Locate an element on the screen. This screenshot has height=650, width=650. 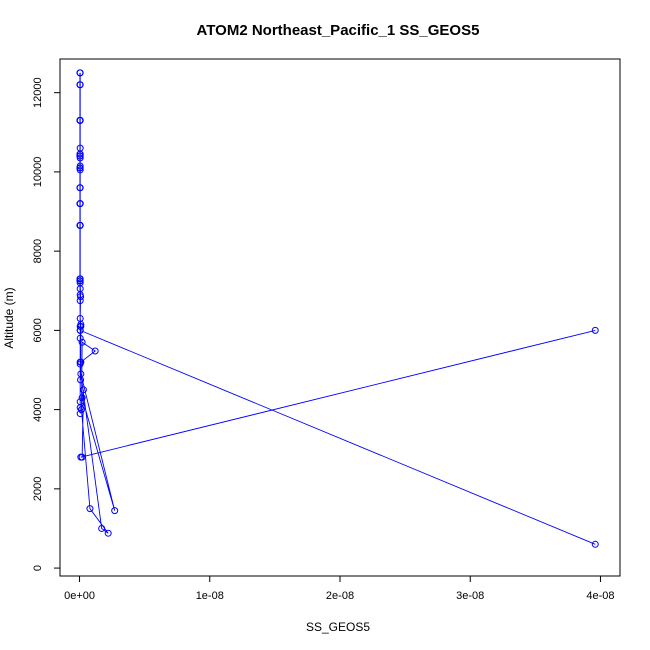
y-axis: 0 2000 4000 6000 8000 10000 12000 is located at coordinates (46, 324).